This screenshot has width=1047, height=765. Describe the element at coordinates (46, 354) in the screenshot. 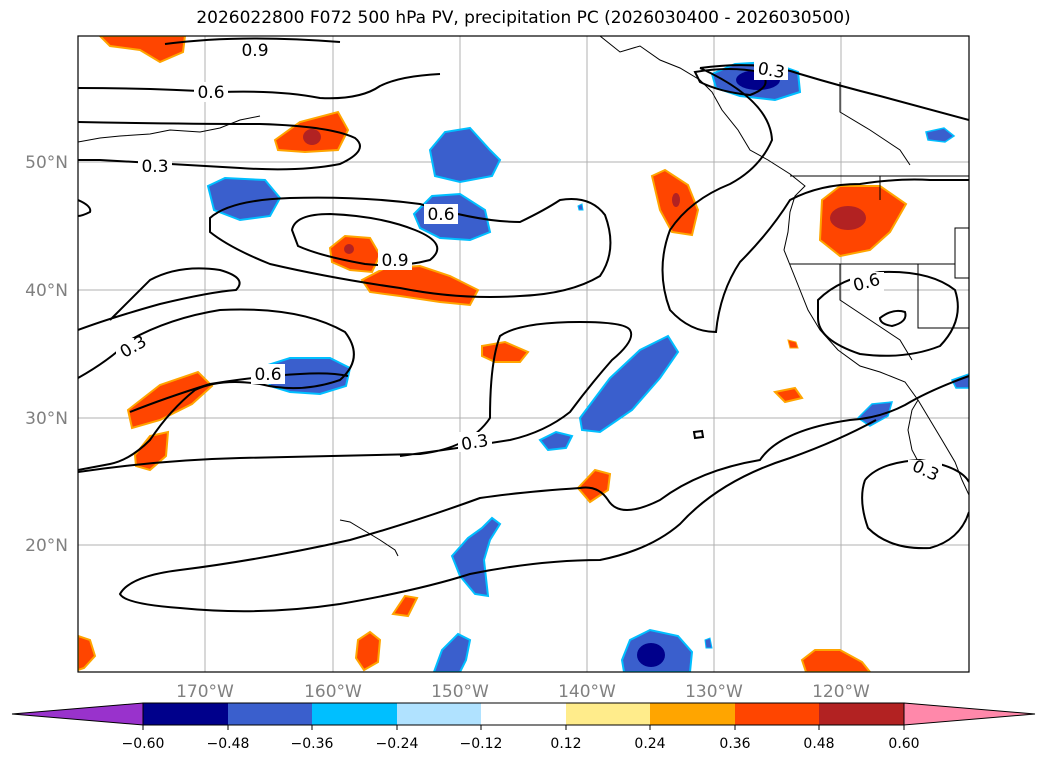

I see `latitude-labels: 50°N 40°N 30°N 20°N` at that location.